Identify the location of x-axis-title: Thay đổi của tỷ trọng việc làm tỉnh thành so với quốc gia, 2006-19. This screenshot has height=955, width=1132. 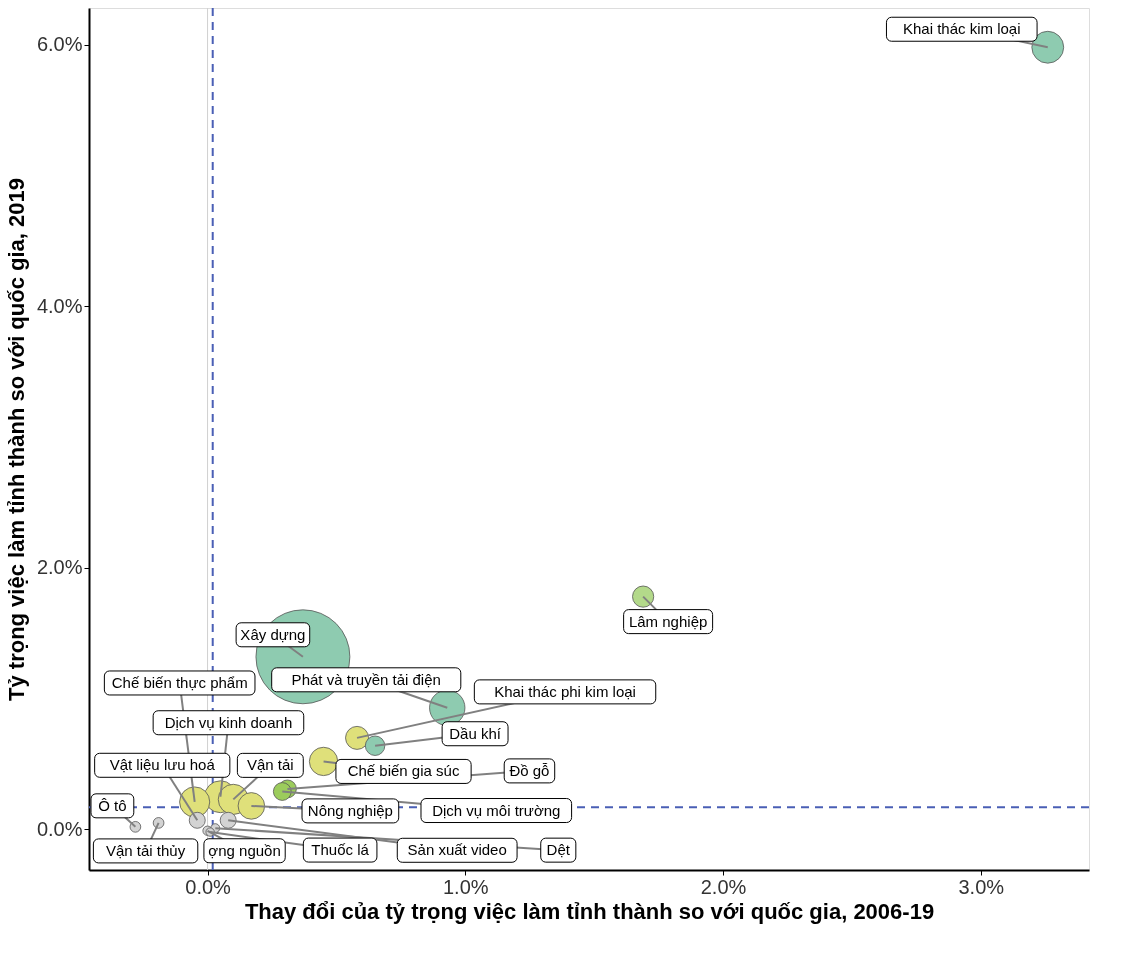
(589, 911).